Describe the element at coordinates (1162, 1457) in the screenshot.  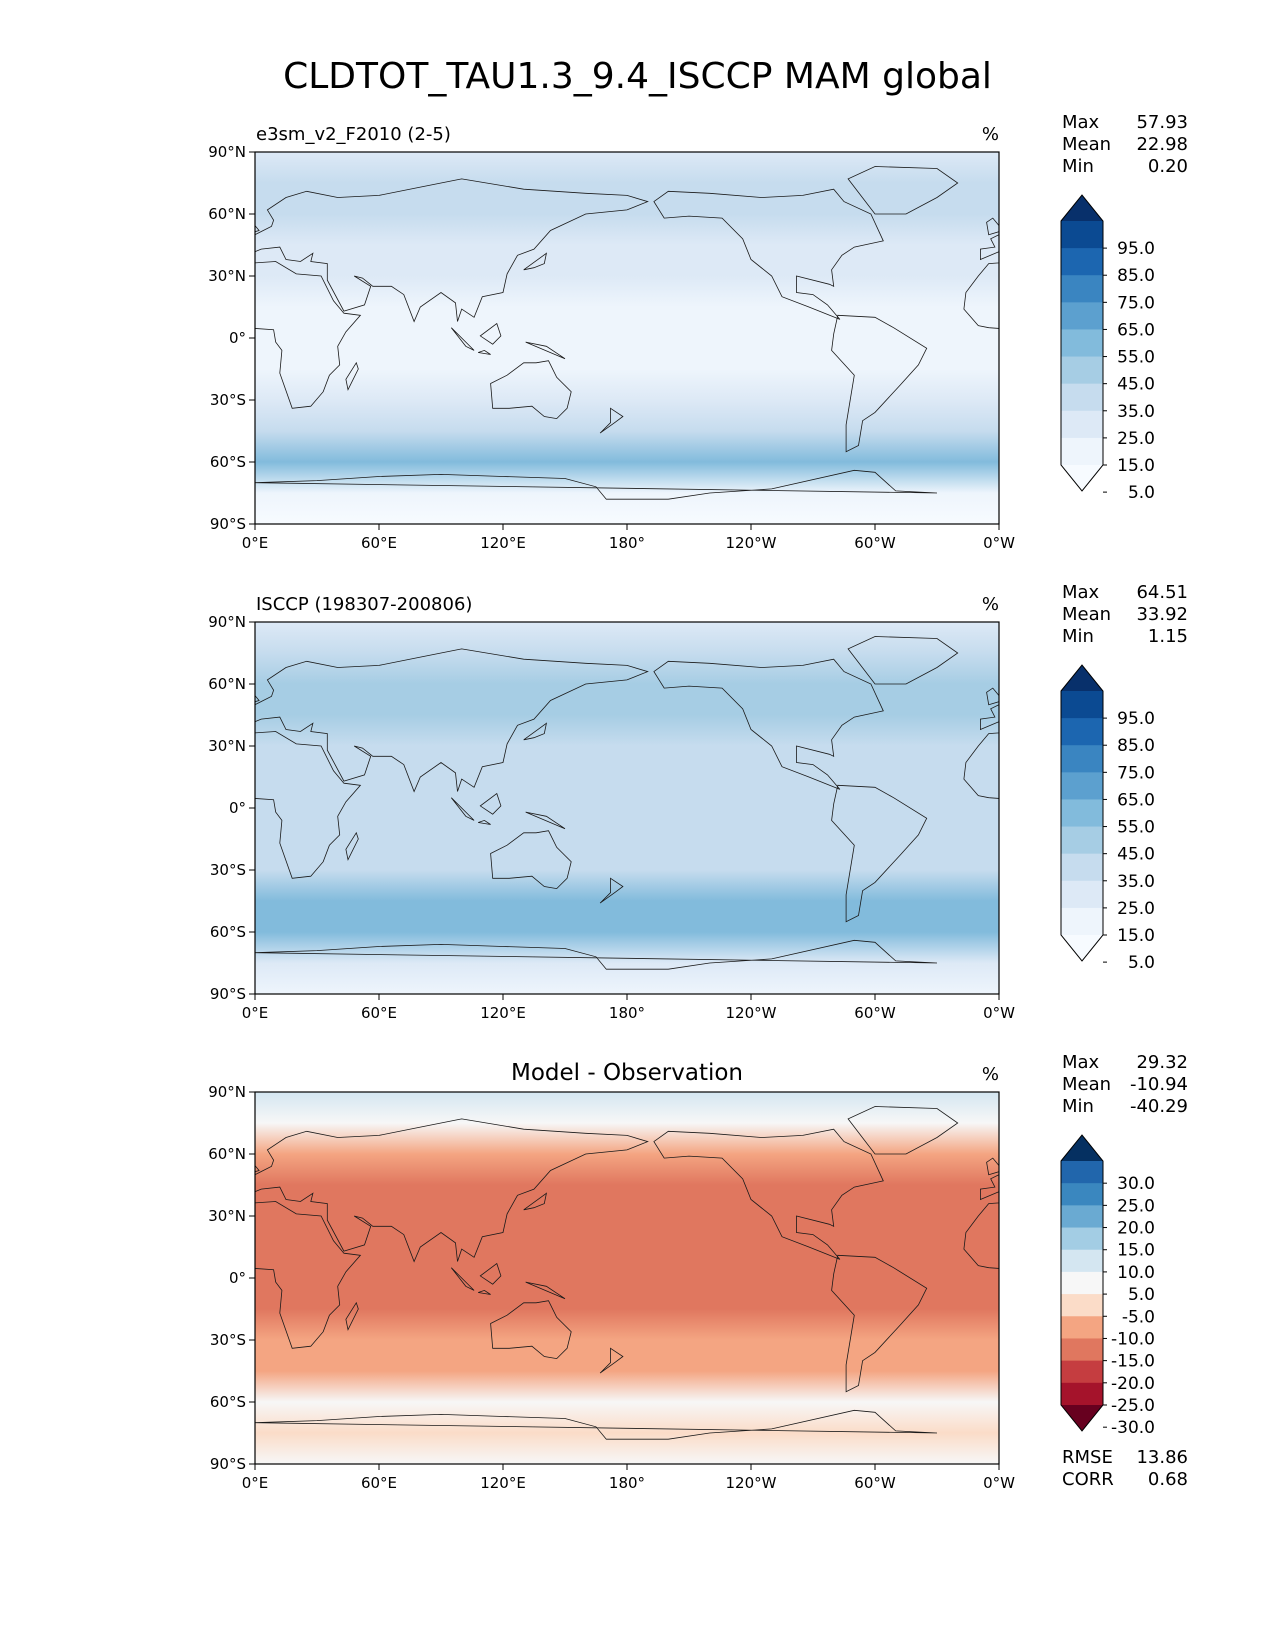
I see `footer-stat-value: 13.86` at that location.